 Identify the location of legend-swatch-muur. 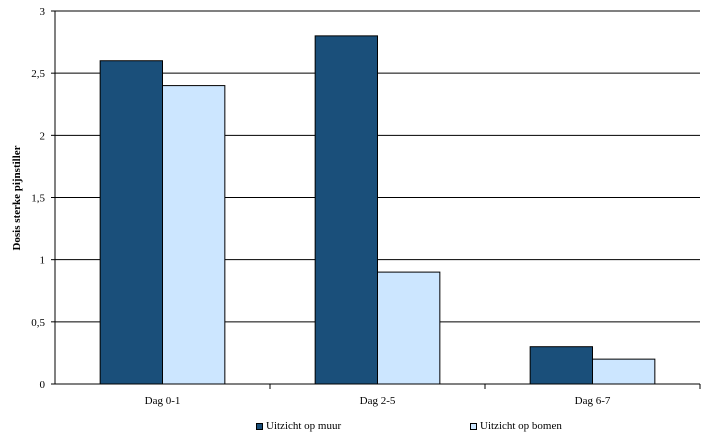
(259, 426).